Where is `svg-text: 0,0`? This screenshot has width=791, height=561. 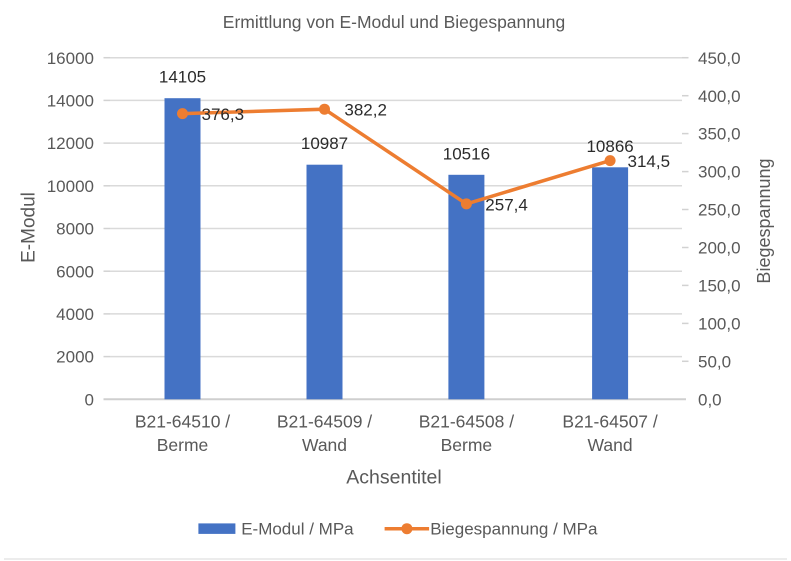
svg-text: 0,0 is located at coordinates (710, 399).